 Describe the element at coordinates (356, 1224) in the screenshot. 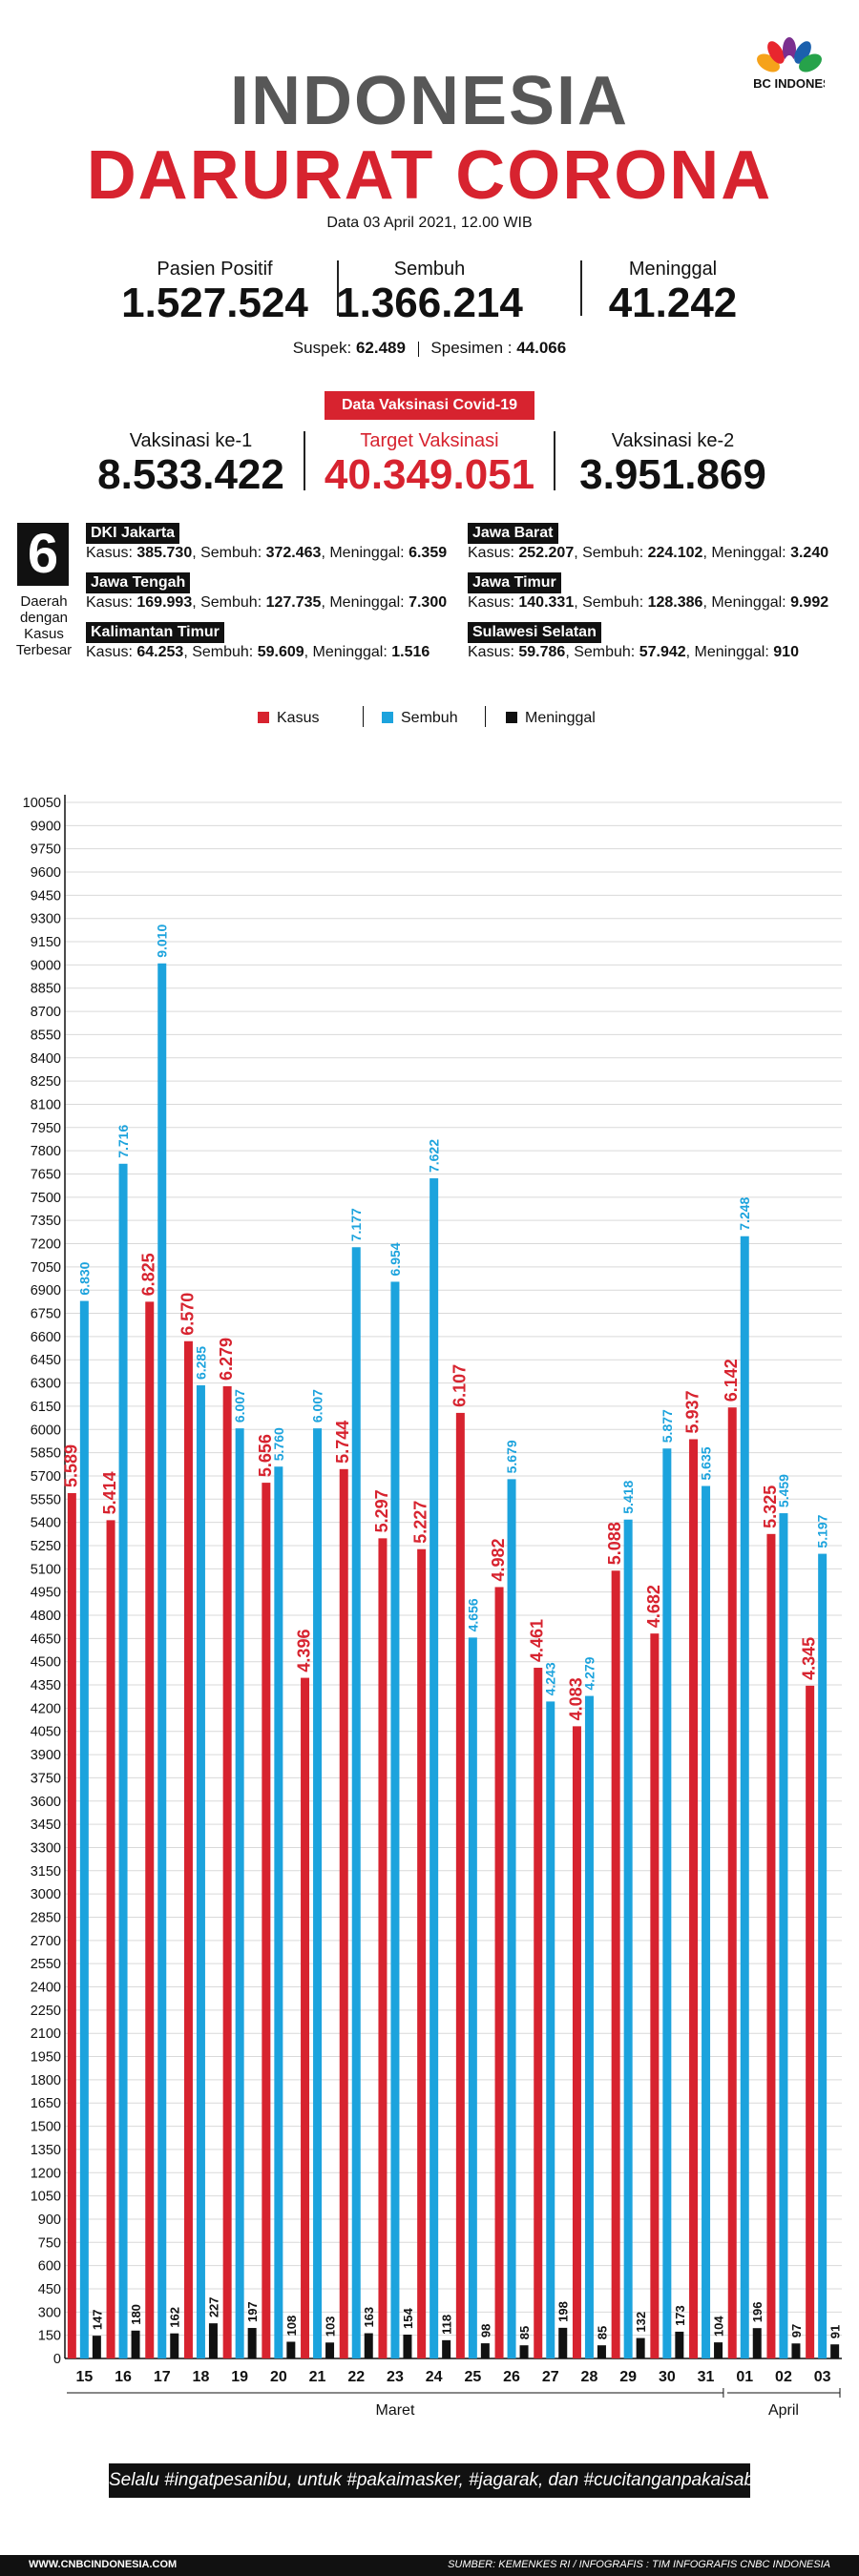

I see `data-label-sembuh: 7.177` at that location.